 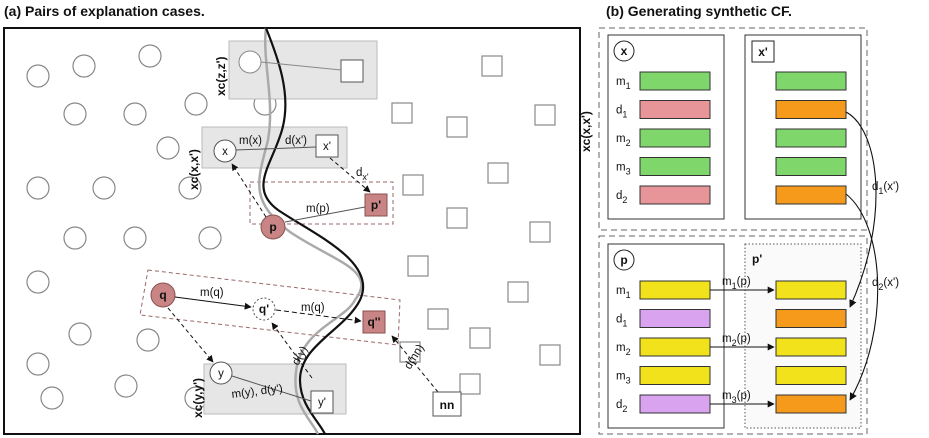 I want to click on box-x-badge, so click(x=624, y=51).